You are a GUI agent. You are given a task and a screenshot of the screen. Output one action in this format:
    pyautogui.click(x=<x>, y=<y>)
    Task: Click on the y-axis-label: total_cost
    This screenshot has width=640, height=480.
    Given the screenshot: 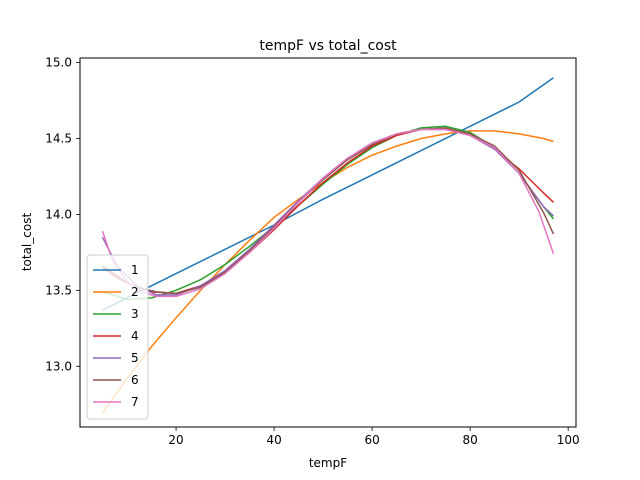 What is the action you would take?
    pyautogui.click(x=27, y=242)
    